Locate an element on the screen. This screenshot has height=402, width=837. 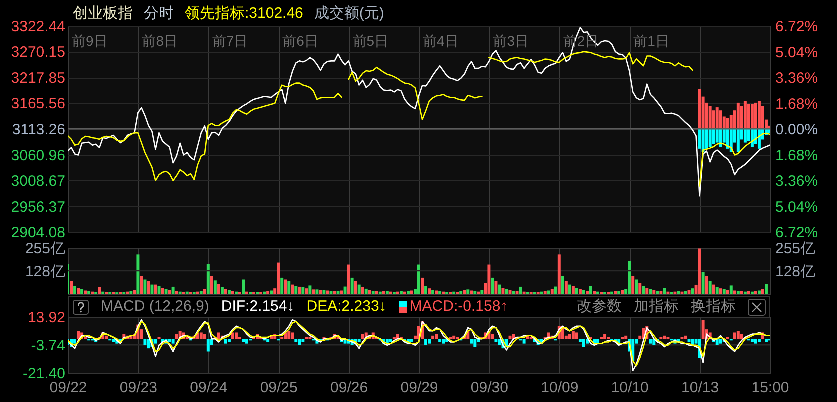
y-tick-label: 3322.44 is located at coordinates (38, 27).